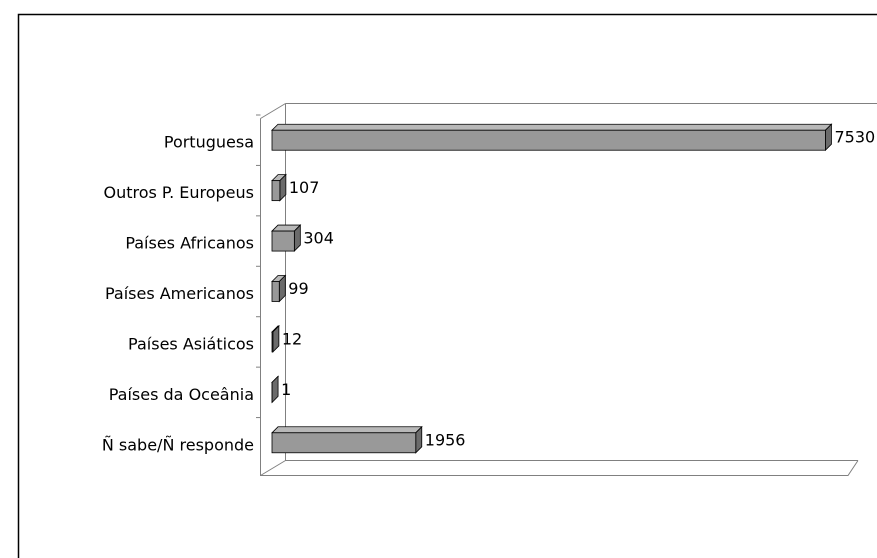 This screenshot has height=558, width=877. Describe the element at coordinates (191, 343) in the screenshot. I see `y-tick-label: Países Asiáticos` at that location.